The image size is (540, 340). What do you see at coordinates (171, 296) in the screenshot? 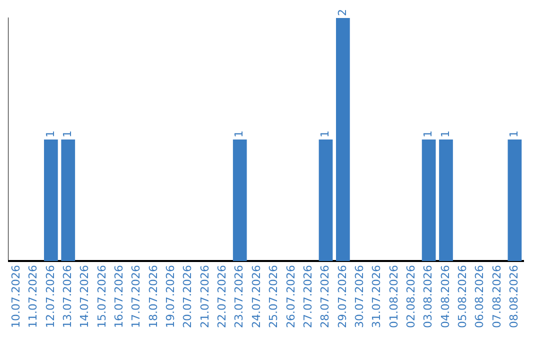
I see `x-tick-label: 19.07.2026` at bounding box center [171, 296].